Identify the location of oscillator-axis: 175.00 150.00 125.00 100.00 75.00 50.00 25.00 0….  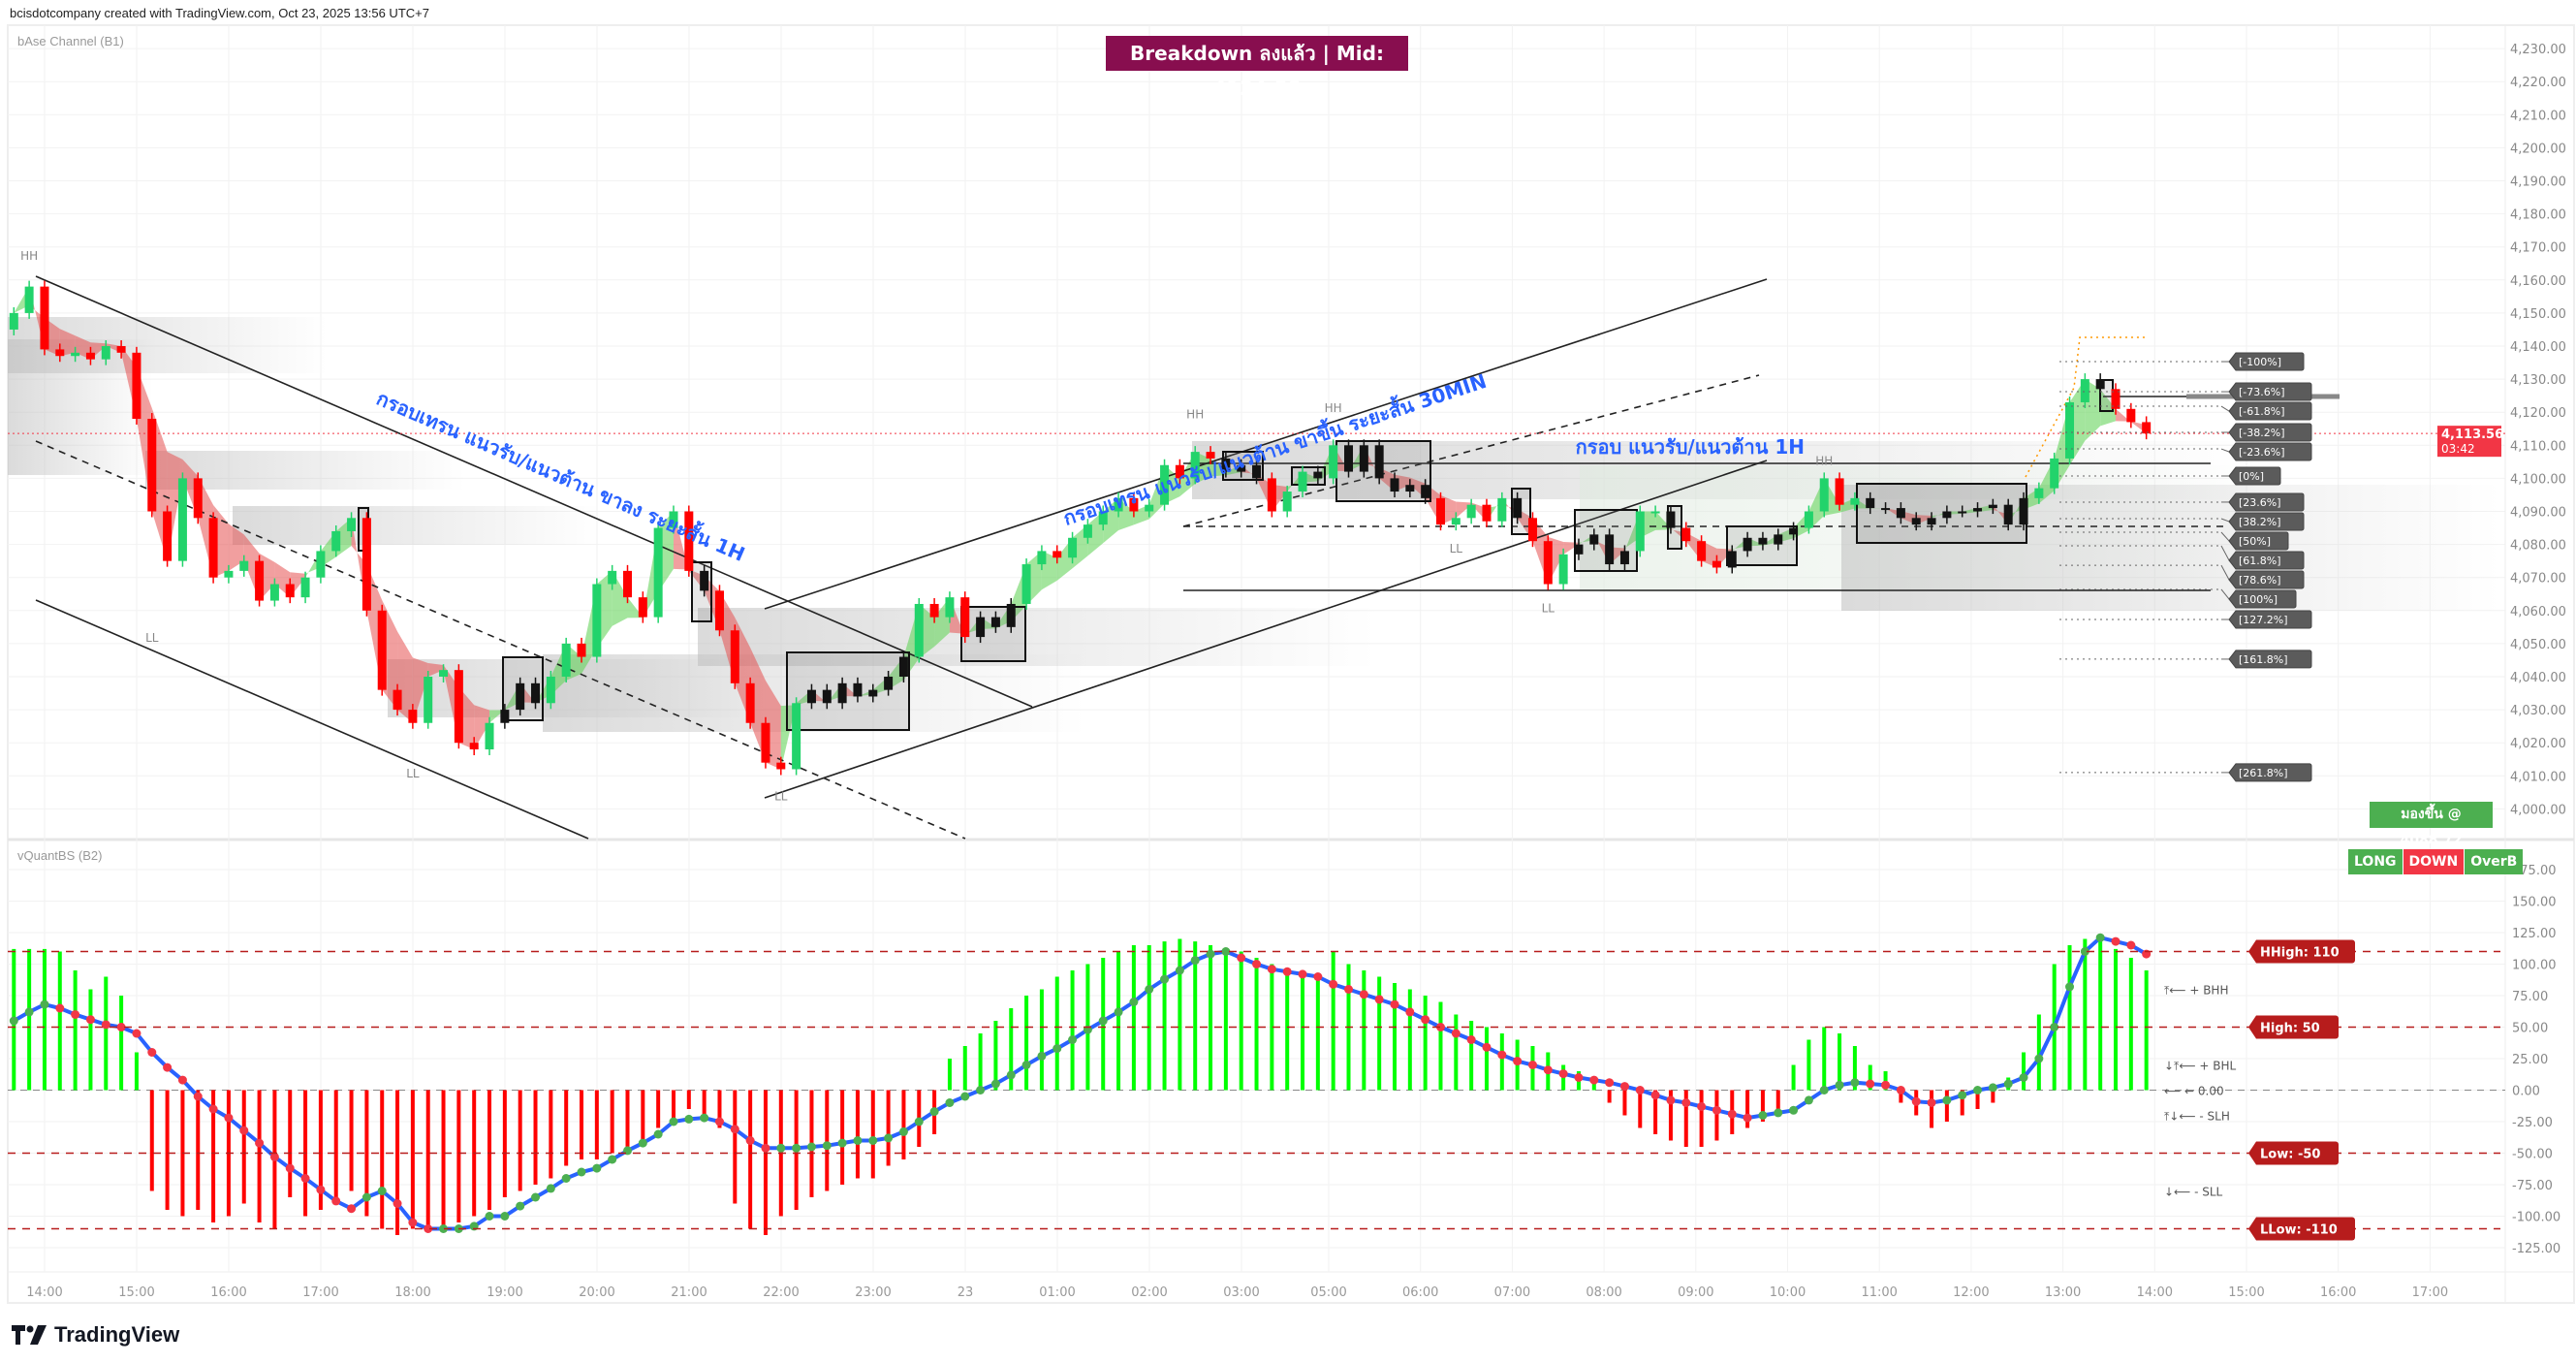
(2536, 1060).